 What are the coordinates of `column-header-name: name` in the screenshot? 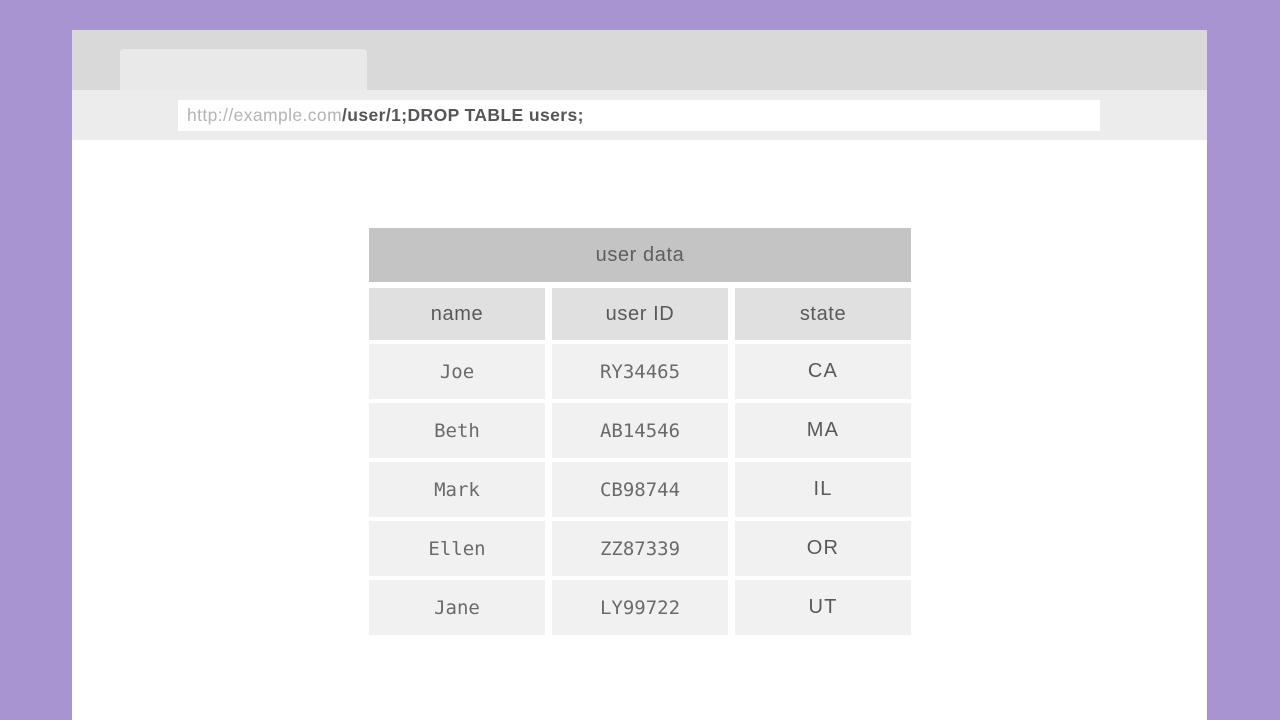 It's located at (457, 314).